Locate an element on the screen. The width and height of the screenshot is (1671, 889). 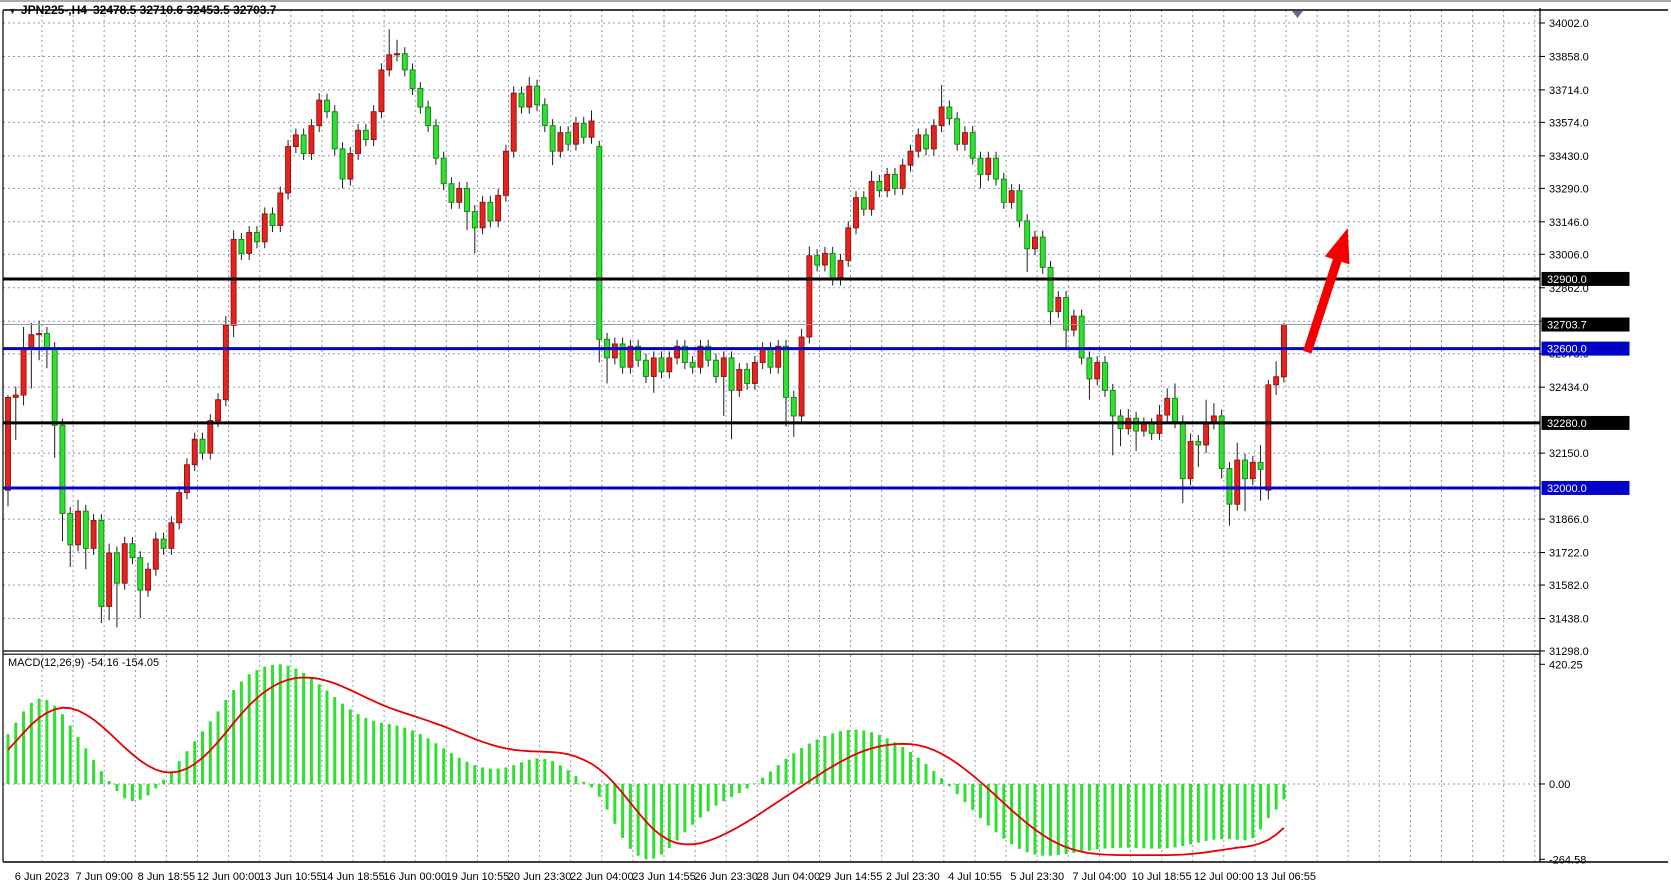
svg-text: 33858.0 is located at coordinates (1569, 57).